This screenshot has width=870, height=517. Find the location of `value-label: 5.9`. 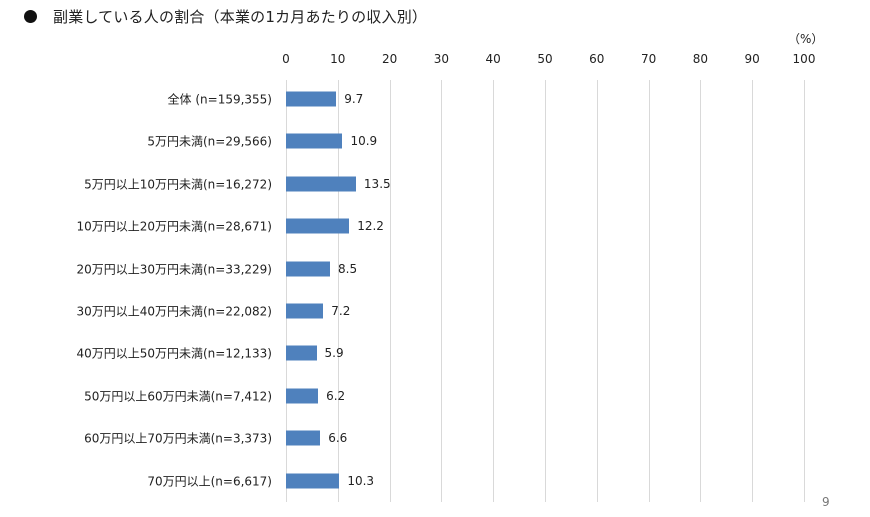

value-label: 5.9 is located at coordinates (334, 353).